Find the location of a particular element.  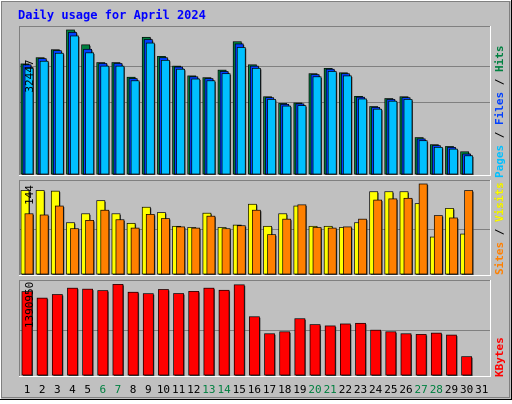

x-axis-label-day: 19 is located at coordinates (299, 389).